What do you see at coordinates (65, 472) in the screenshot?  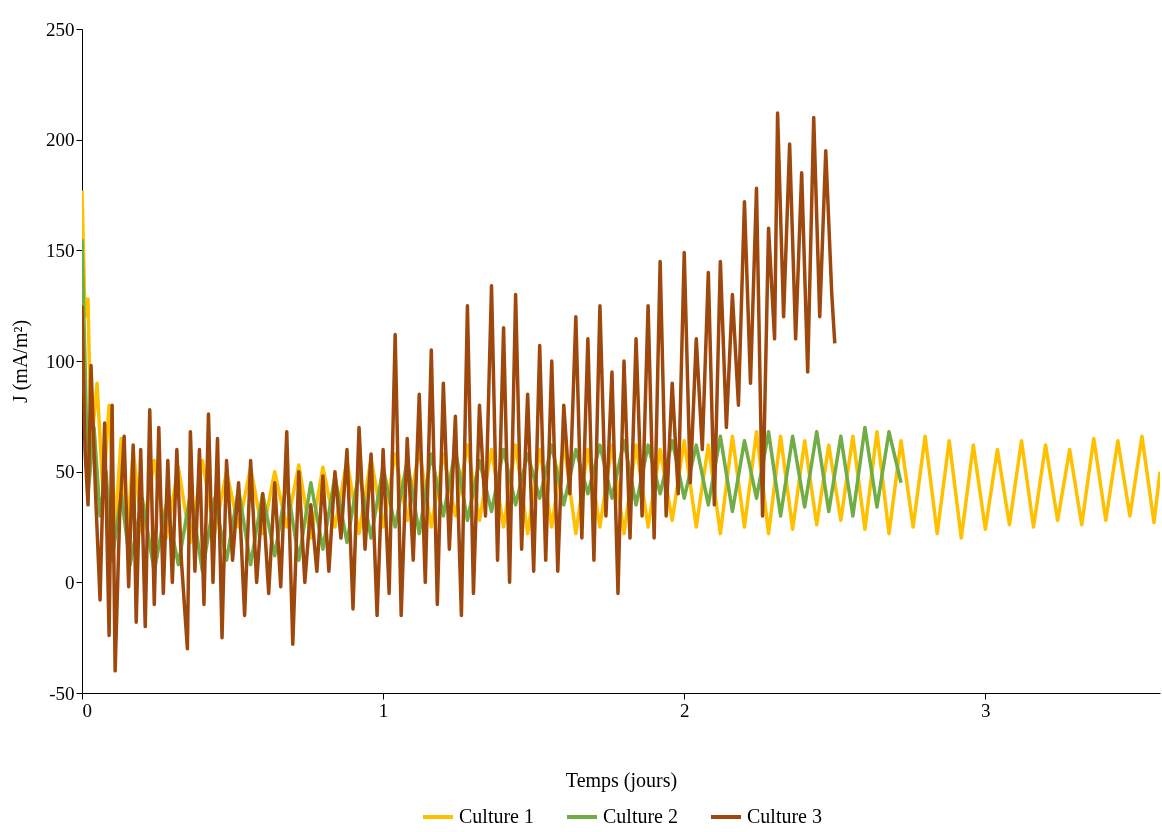 I see `y-tick-label: 50` at bounding box center [65, 472].